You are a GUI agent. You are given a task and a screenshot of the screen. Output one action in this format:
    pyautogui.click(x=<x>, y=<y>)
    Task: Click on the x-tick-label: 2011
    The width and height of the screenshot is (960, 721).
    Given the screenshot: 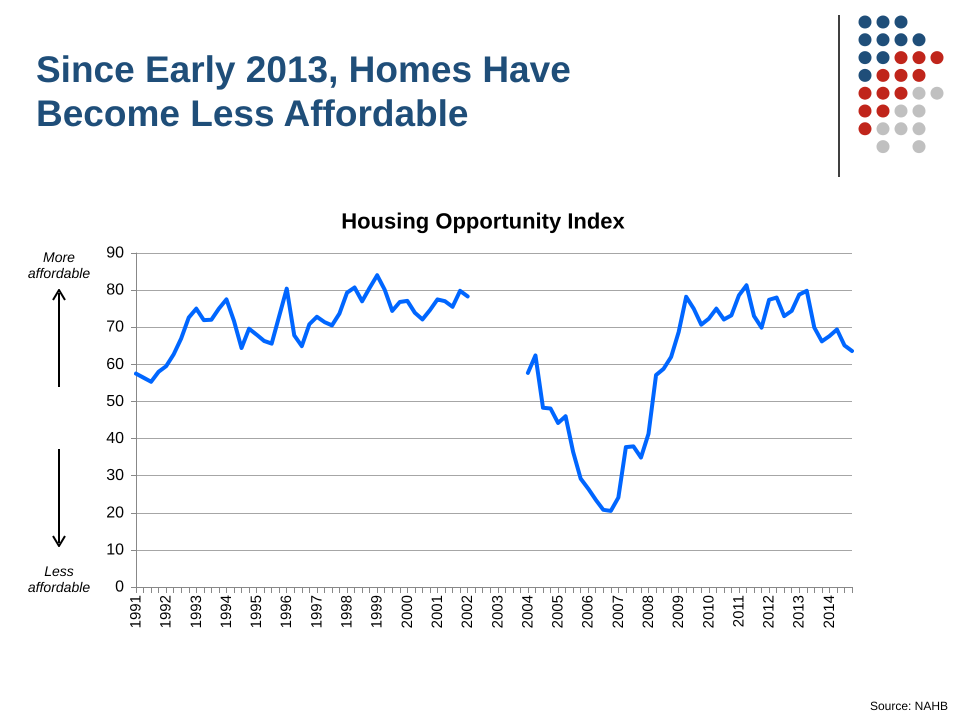 What is the action you would take?
    pyautogui.click(x=739, y=611)
    